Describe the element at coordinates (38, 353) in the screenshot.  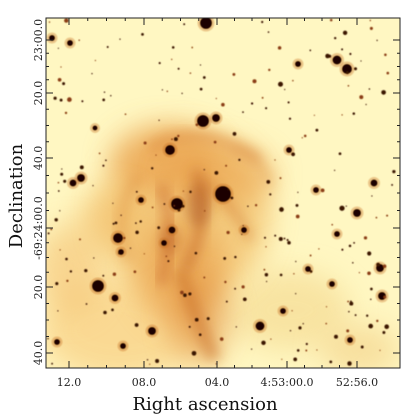
I see `y-tick-label: 40.0` at that location.